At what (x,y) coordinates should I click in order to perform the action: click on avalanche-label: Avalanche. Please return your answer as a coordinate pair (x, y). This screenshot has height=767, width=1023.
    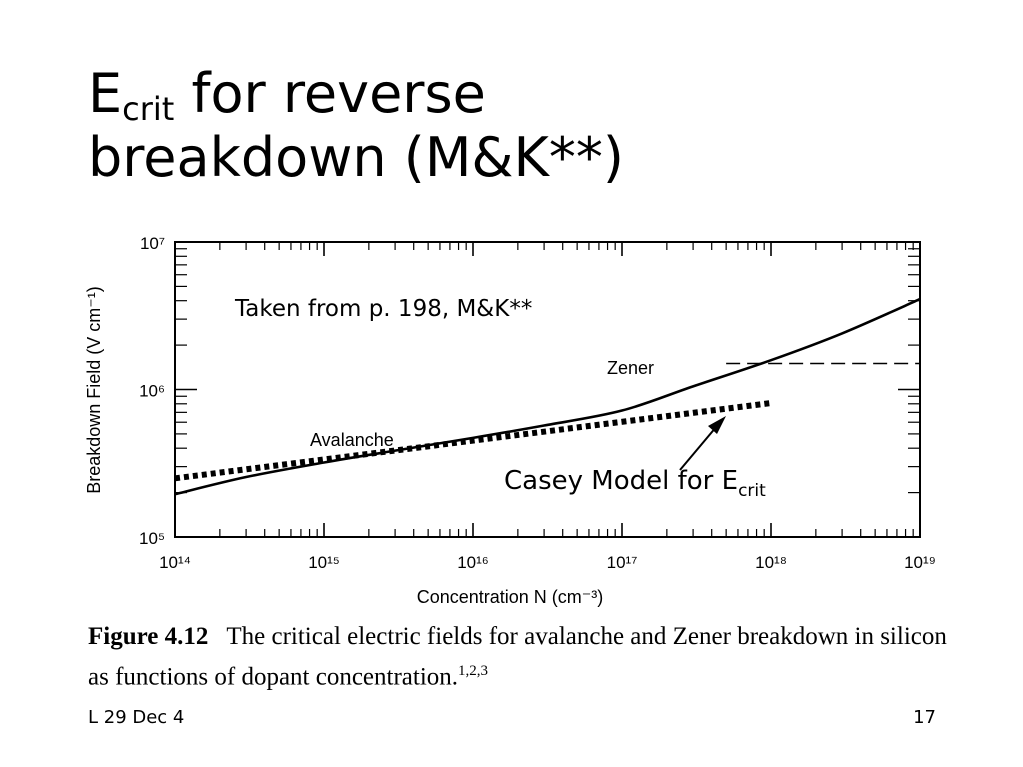
    Looking at the image, I should click on (352, 440).